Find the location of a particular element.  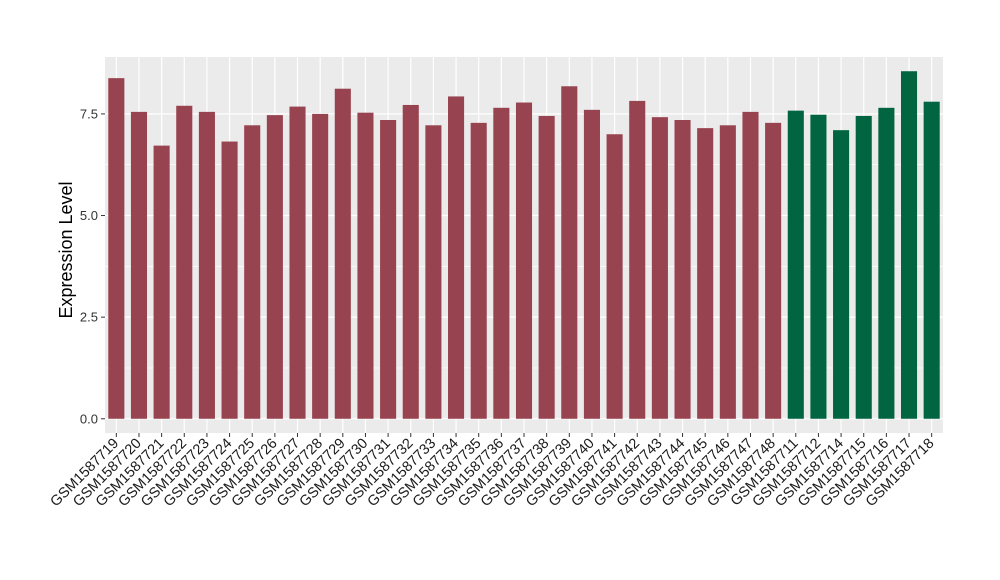

y-tick-label: 7.5 is located at coordinates (89, 113).